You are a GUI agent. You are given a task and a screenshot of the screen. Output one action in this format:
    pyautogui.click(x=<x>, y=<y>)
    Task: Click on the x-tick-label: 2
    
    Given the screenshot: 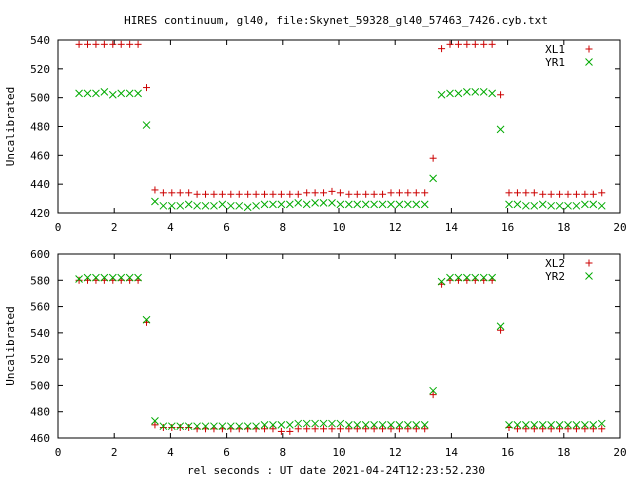 What is the action you would take?
    pyautogui.click(x=114, y=227)
    